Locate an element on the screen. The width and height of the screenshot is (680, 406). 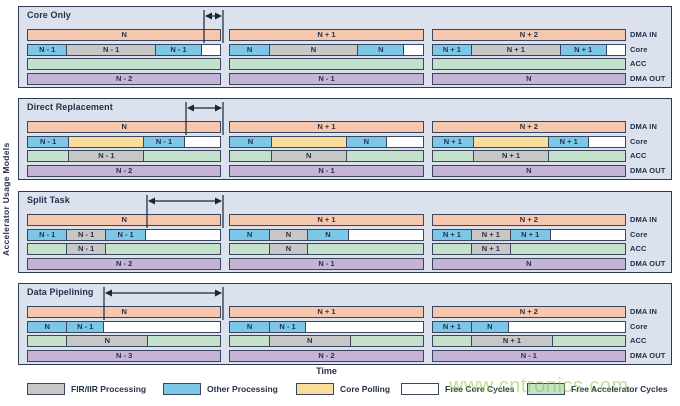
row-dma-out-bars: N - 2 N - 1 N is located at coordinates (326, 170).